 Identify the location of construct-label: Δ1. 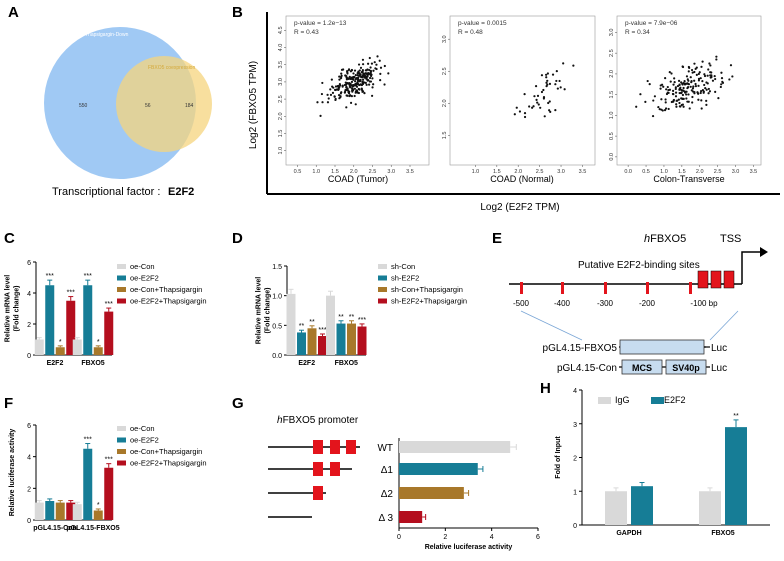
(387, 470).